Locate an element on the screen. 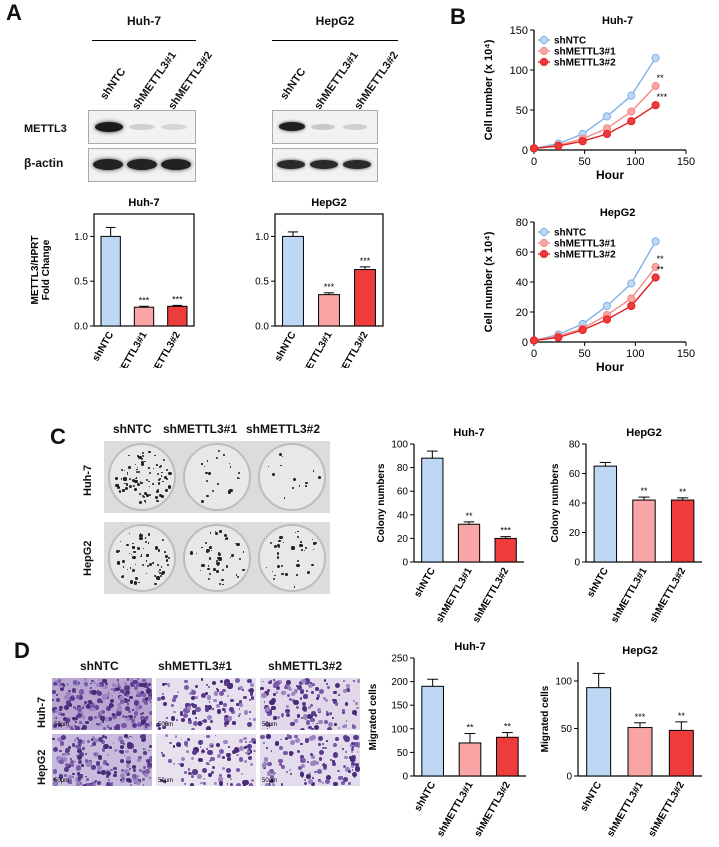  x-tick-label: shMETTL3#2 is located at coordinates (493, 809).